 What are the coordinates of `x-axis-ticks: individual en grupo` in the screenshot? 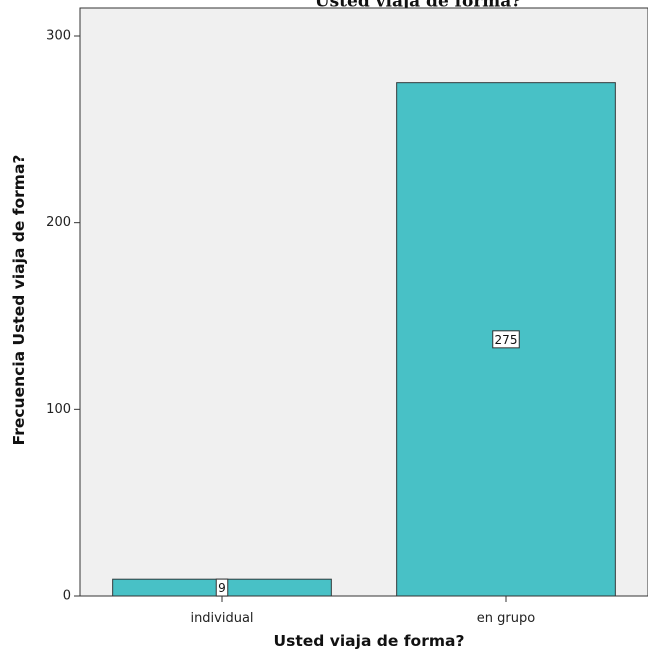 It's located at (362, 611).